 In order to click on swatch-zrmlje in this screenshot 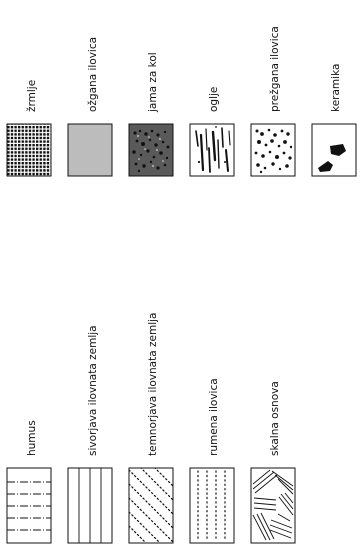, I will do `click(29, 150)`.